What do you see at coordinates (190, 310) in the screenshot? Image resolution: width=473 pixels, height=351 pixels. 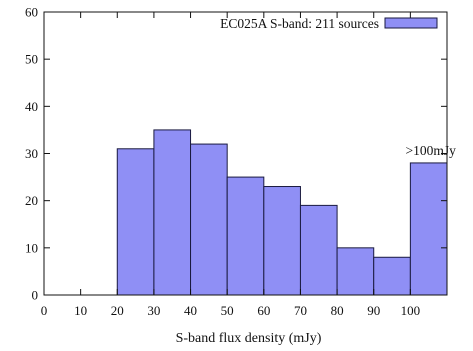 I see `x-tick-label: 40` at bounding box center [190, 310].